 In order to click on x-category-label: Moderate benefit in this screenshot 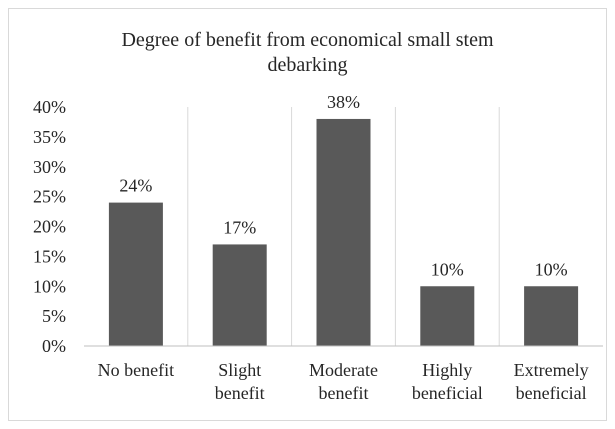, I will do `click(343, 381)`.